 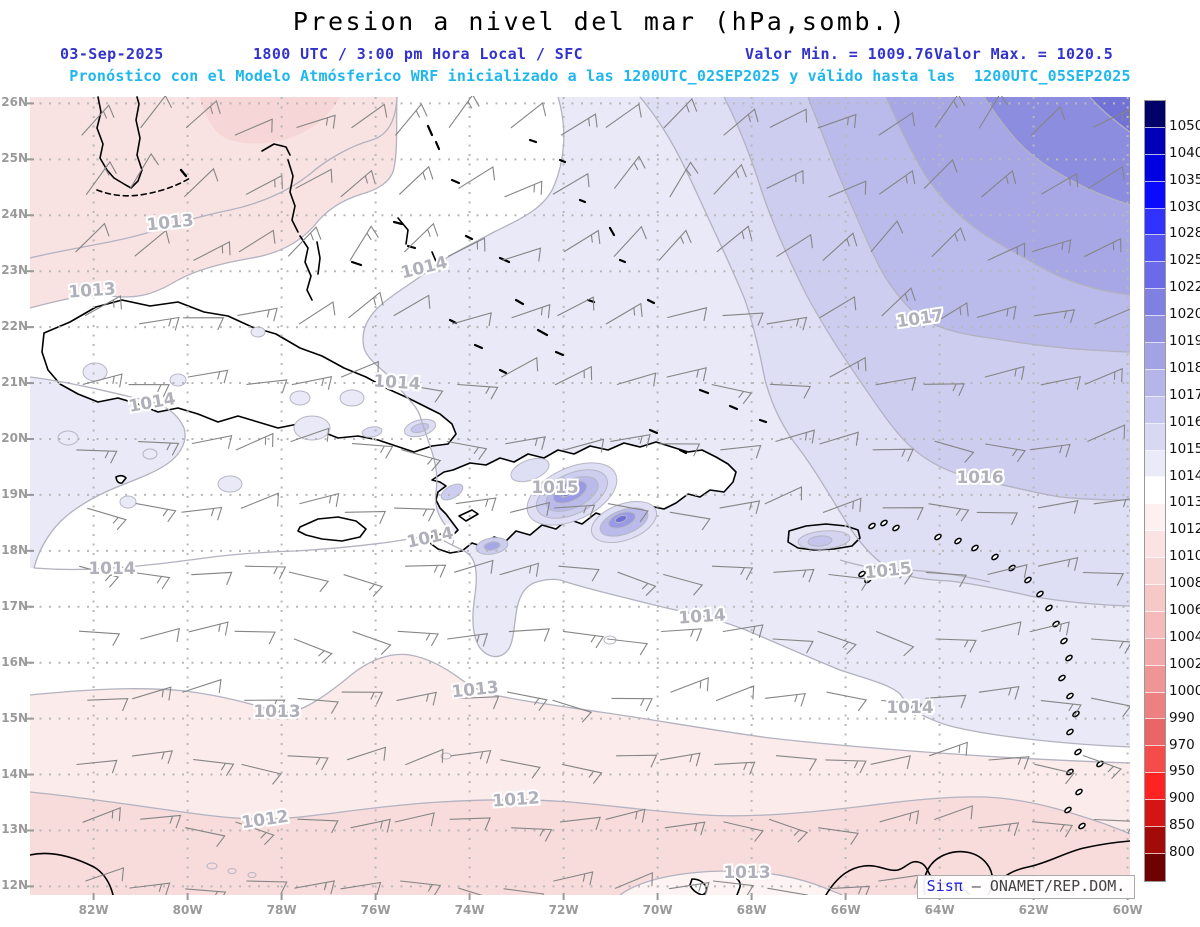 I want to click on colorbar-tick-label: 1004, so click(x=1184, y=636).